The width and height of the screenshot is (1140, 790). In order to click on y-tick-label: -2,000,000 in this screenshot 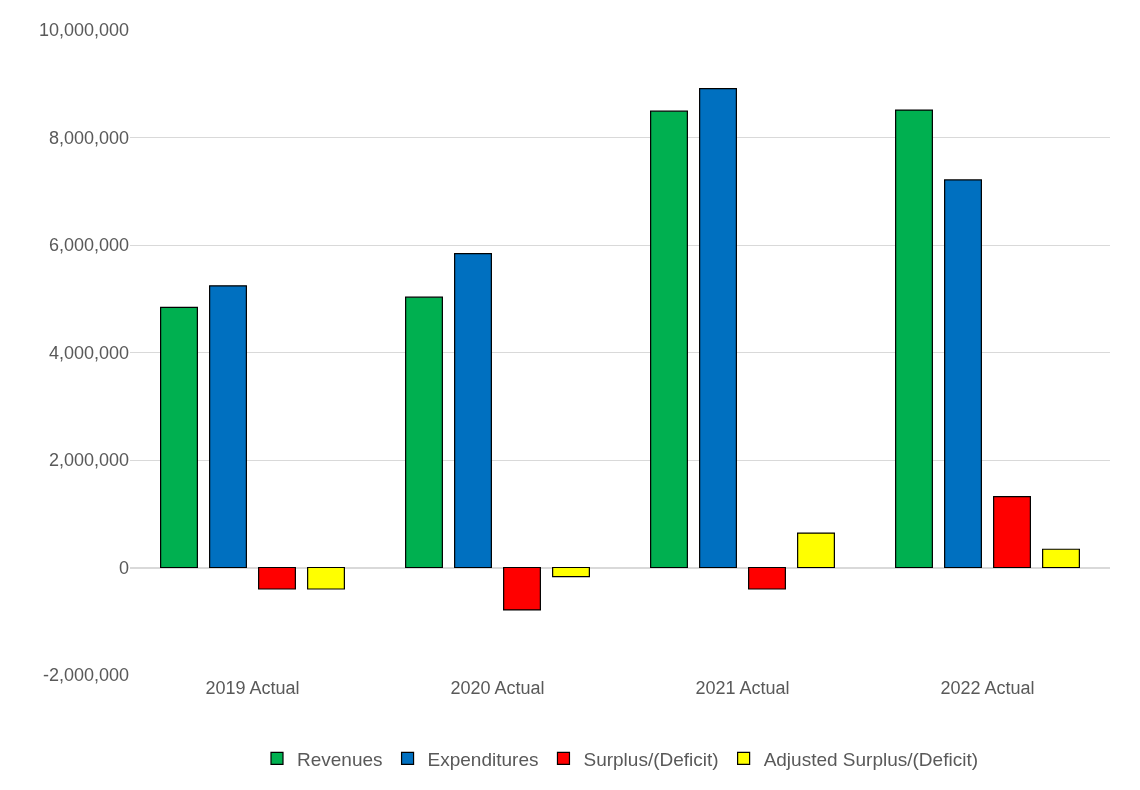, I will do `click(85, 675)`.